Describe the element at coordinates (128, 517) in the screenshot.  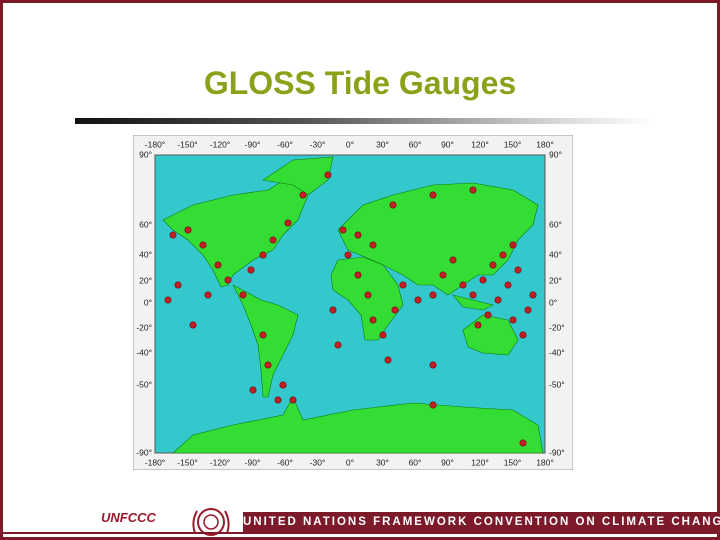
I see `unfccc-logo: UNFCCC` at that location.